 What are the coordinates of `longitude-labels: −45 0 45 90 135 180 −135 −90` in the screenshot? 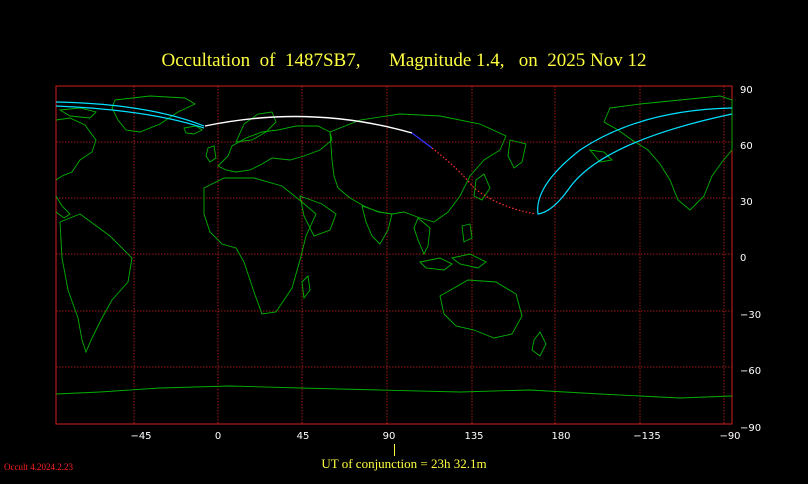 It's located at (435, 436).